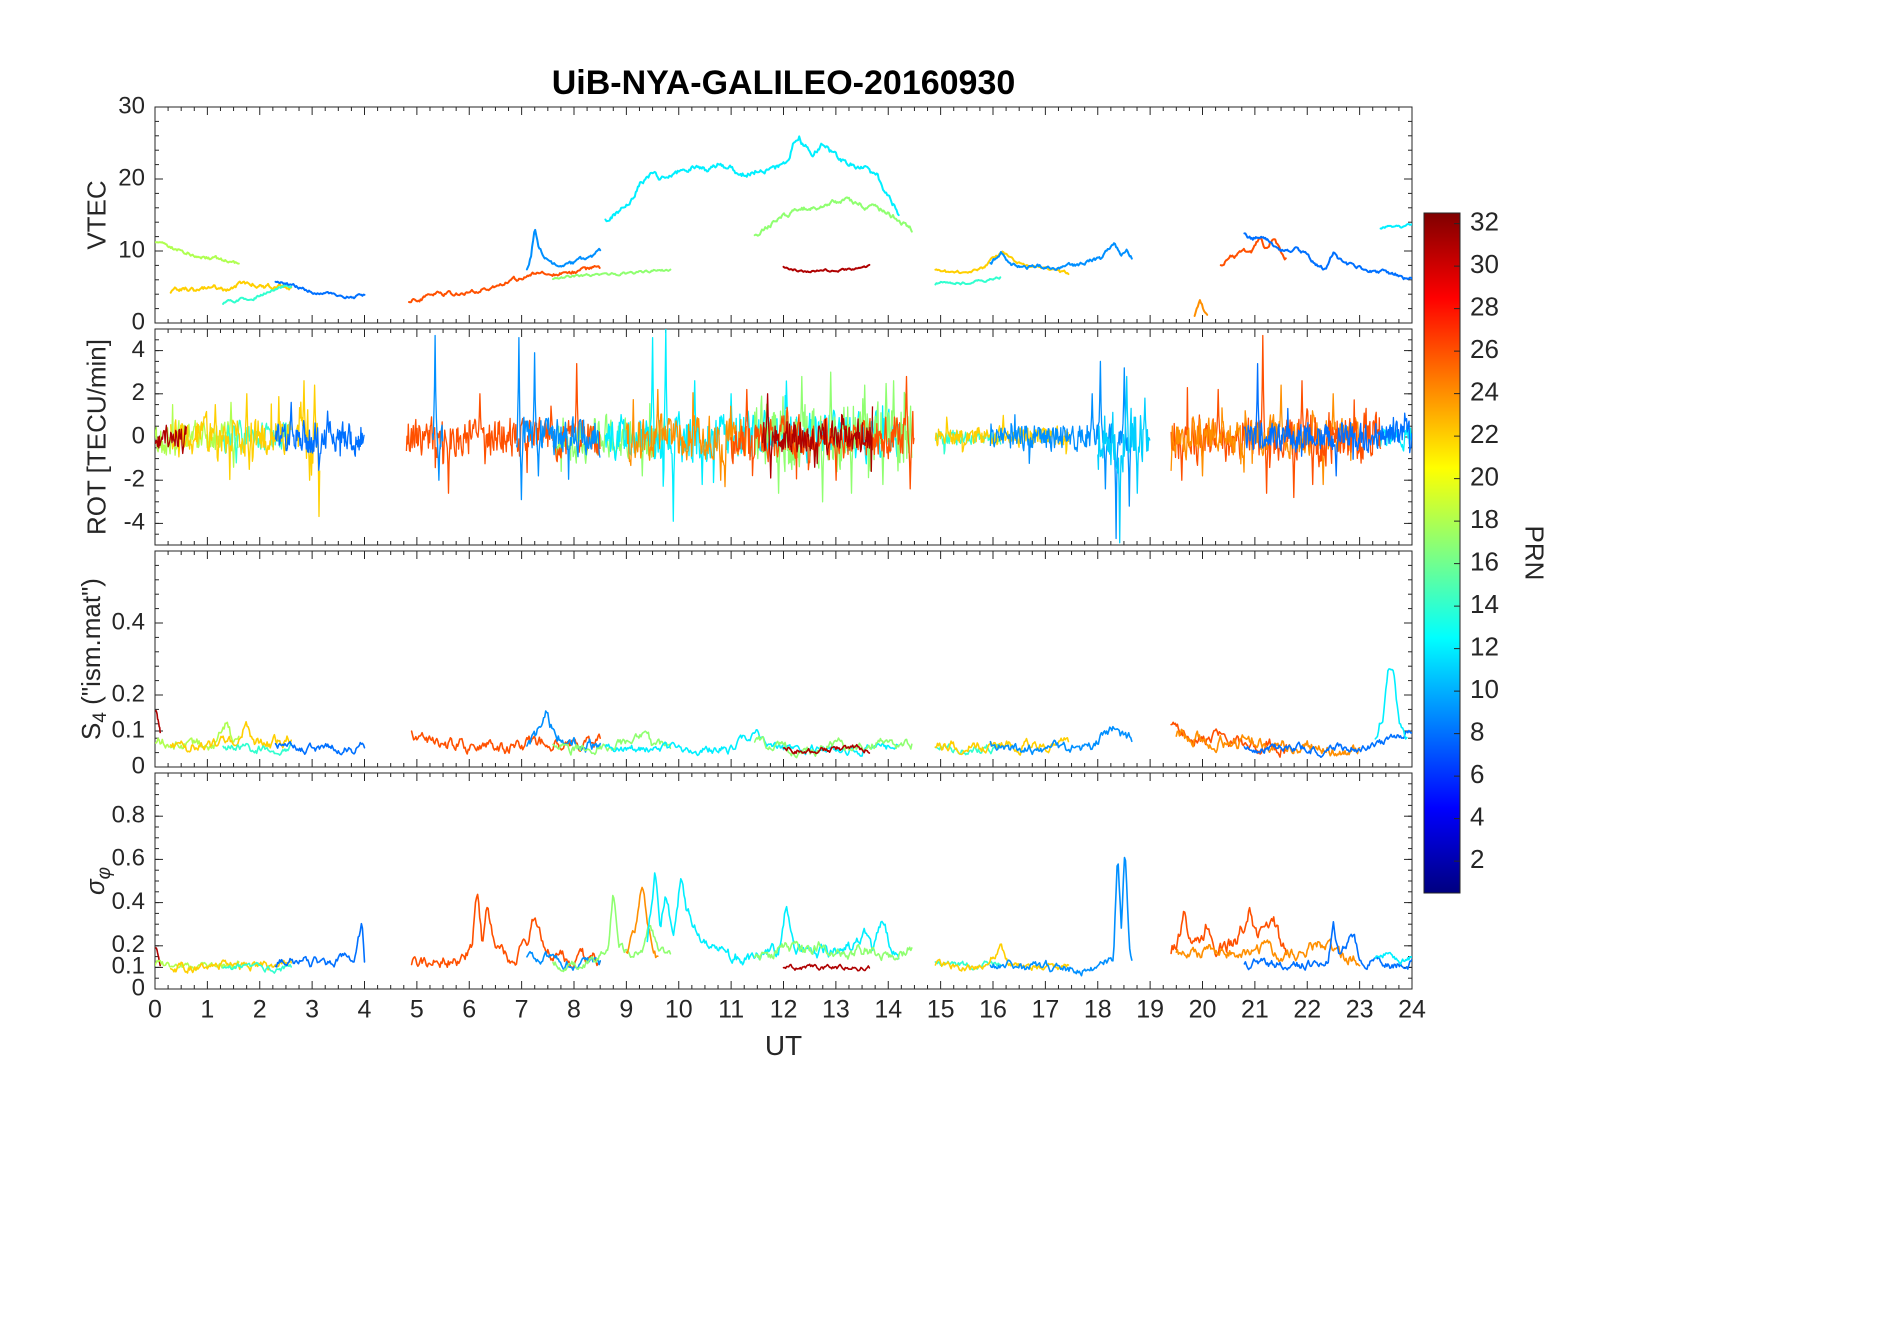  Describe the element at coordinates (260, 1010) in the screenshot. I see `x-tick-label: 2` at that location.